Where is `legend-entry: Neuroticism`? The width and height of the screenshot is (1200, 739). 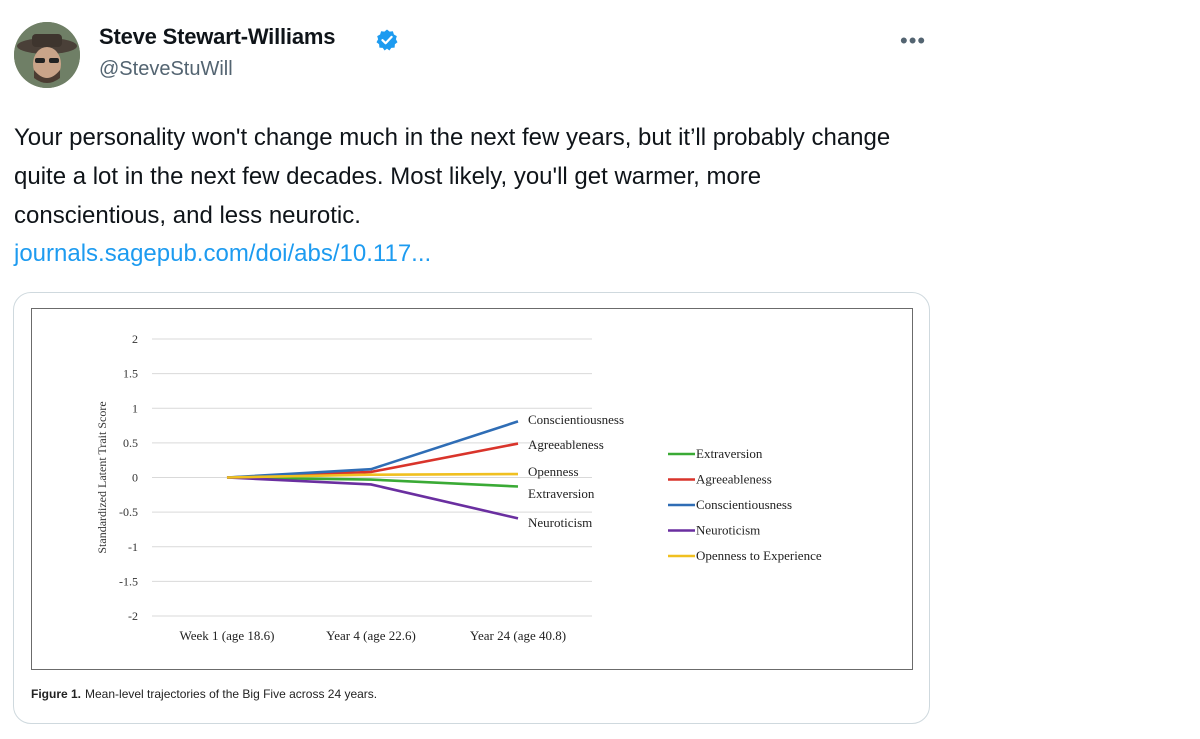 legend-entry: Neuroticism is located at coordinates (728, 530).